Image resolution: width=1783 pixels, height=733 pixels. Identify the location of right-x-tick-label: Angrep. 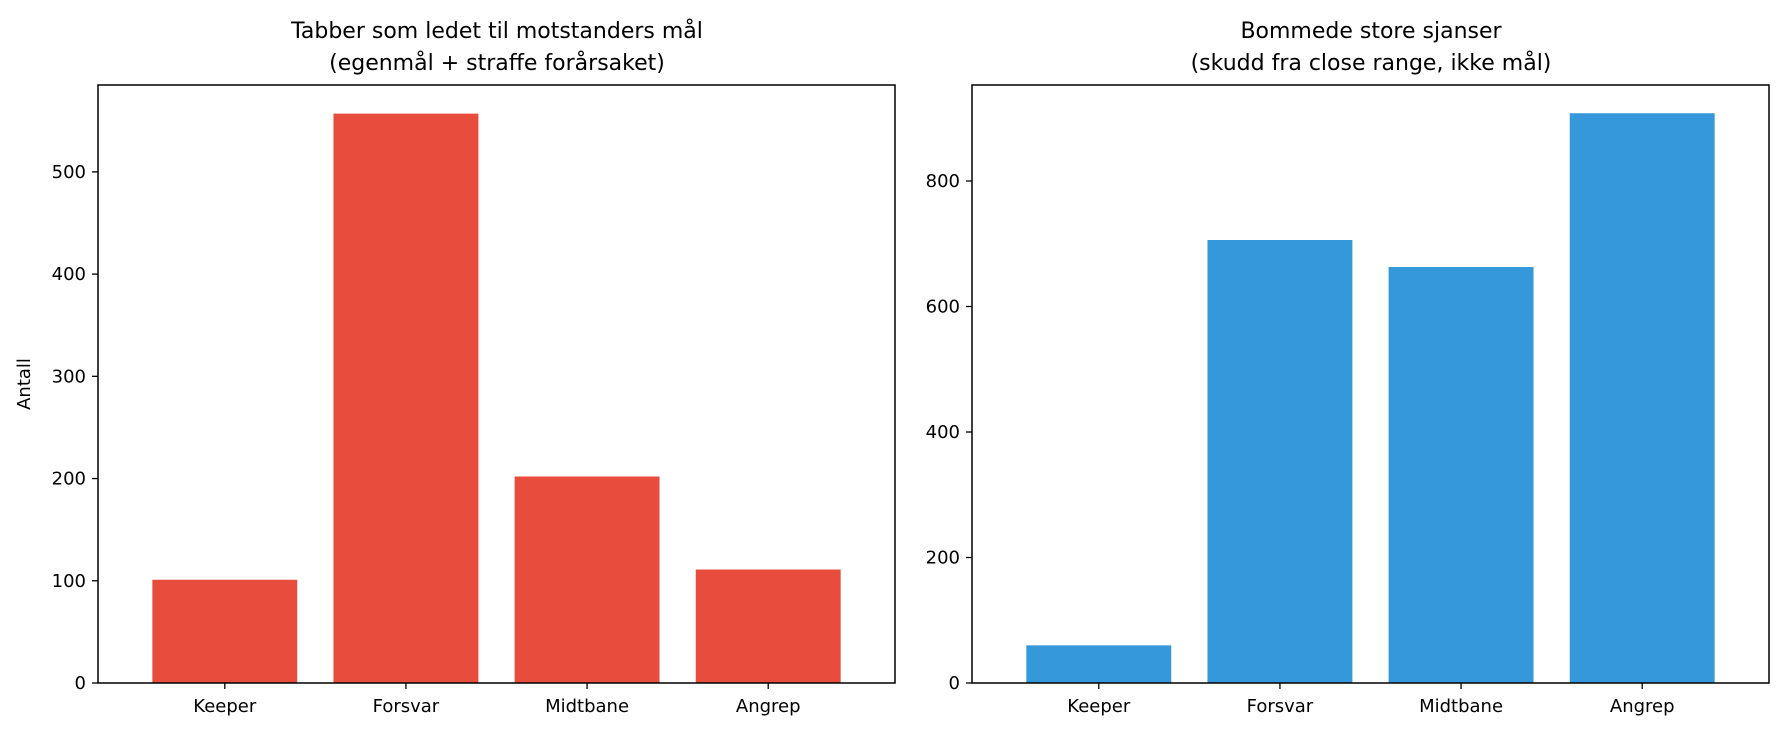
(1642, 706).